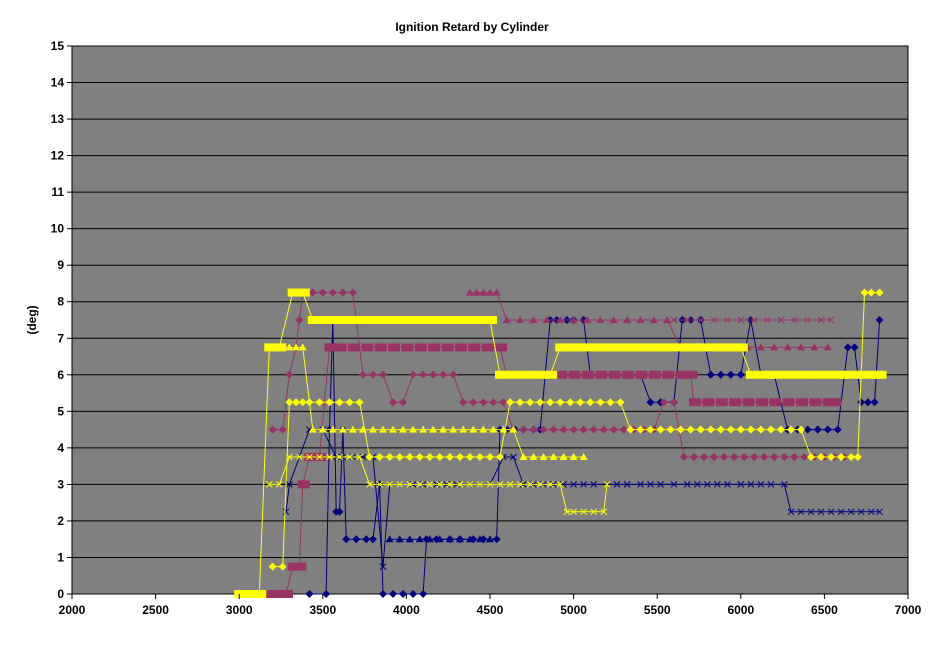 The image size is (943, 645). I want to click on x-tick-label: 2500, so click(155, 610).